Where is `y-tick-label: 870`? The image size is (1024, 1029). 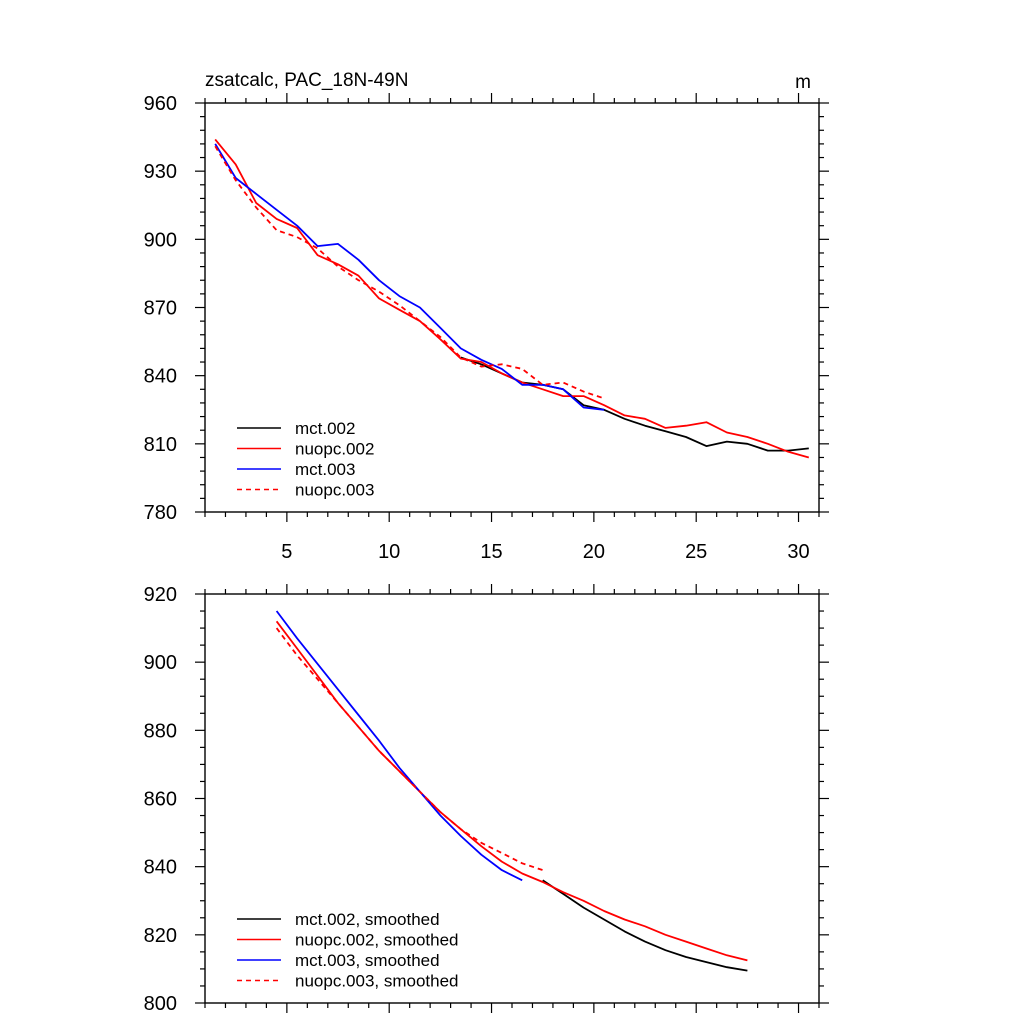
y-tick-label: 870 is located at coordinates (160, 309).